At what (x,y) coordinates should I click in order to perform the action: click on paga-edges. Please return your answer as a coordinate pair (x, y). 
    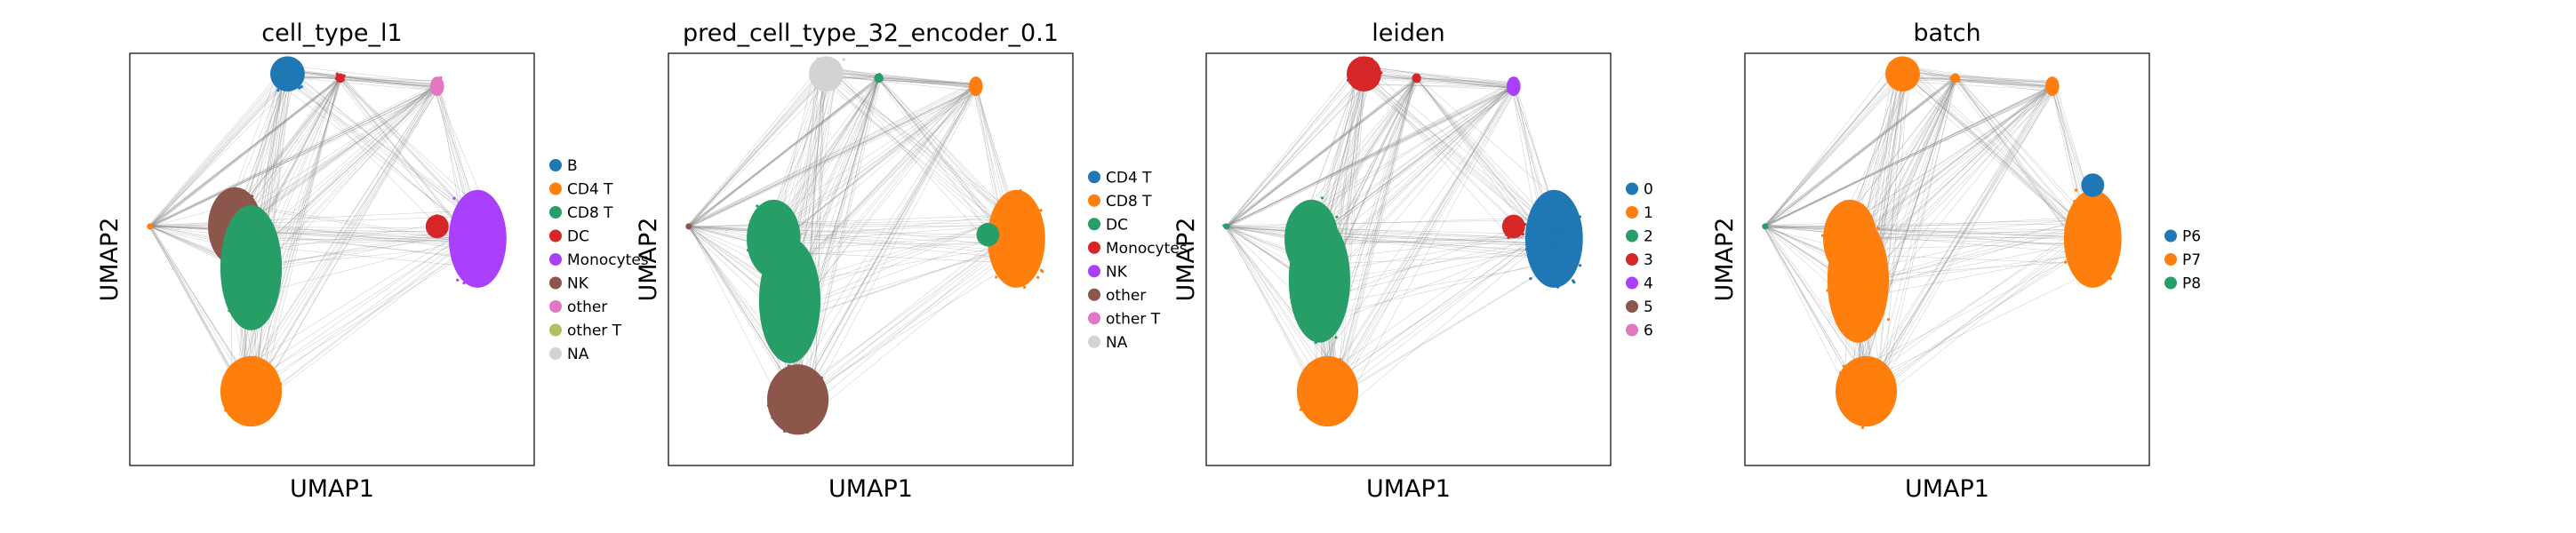
    Looking at the image, I should click on (323, 237).